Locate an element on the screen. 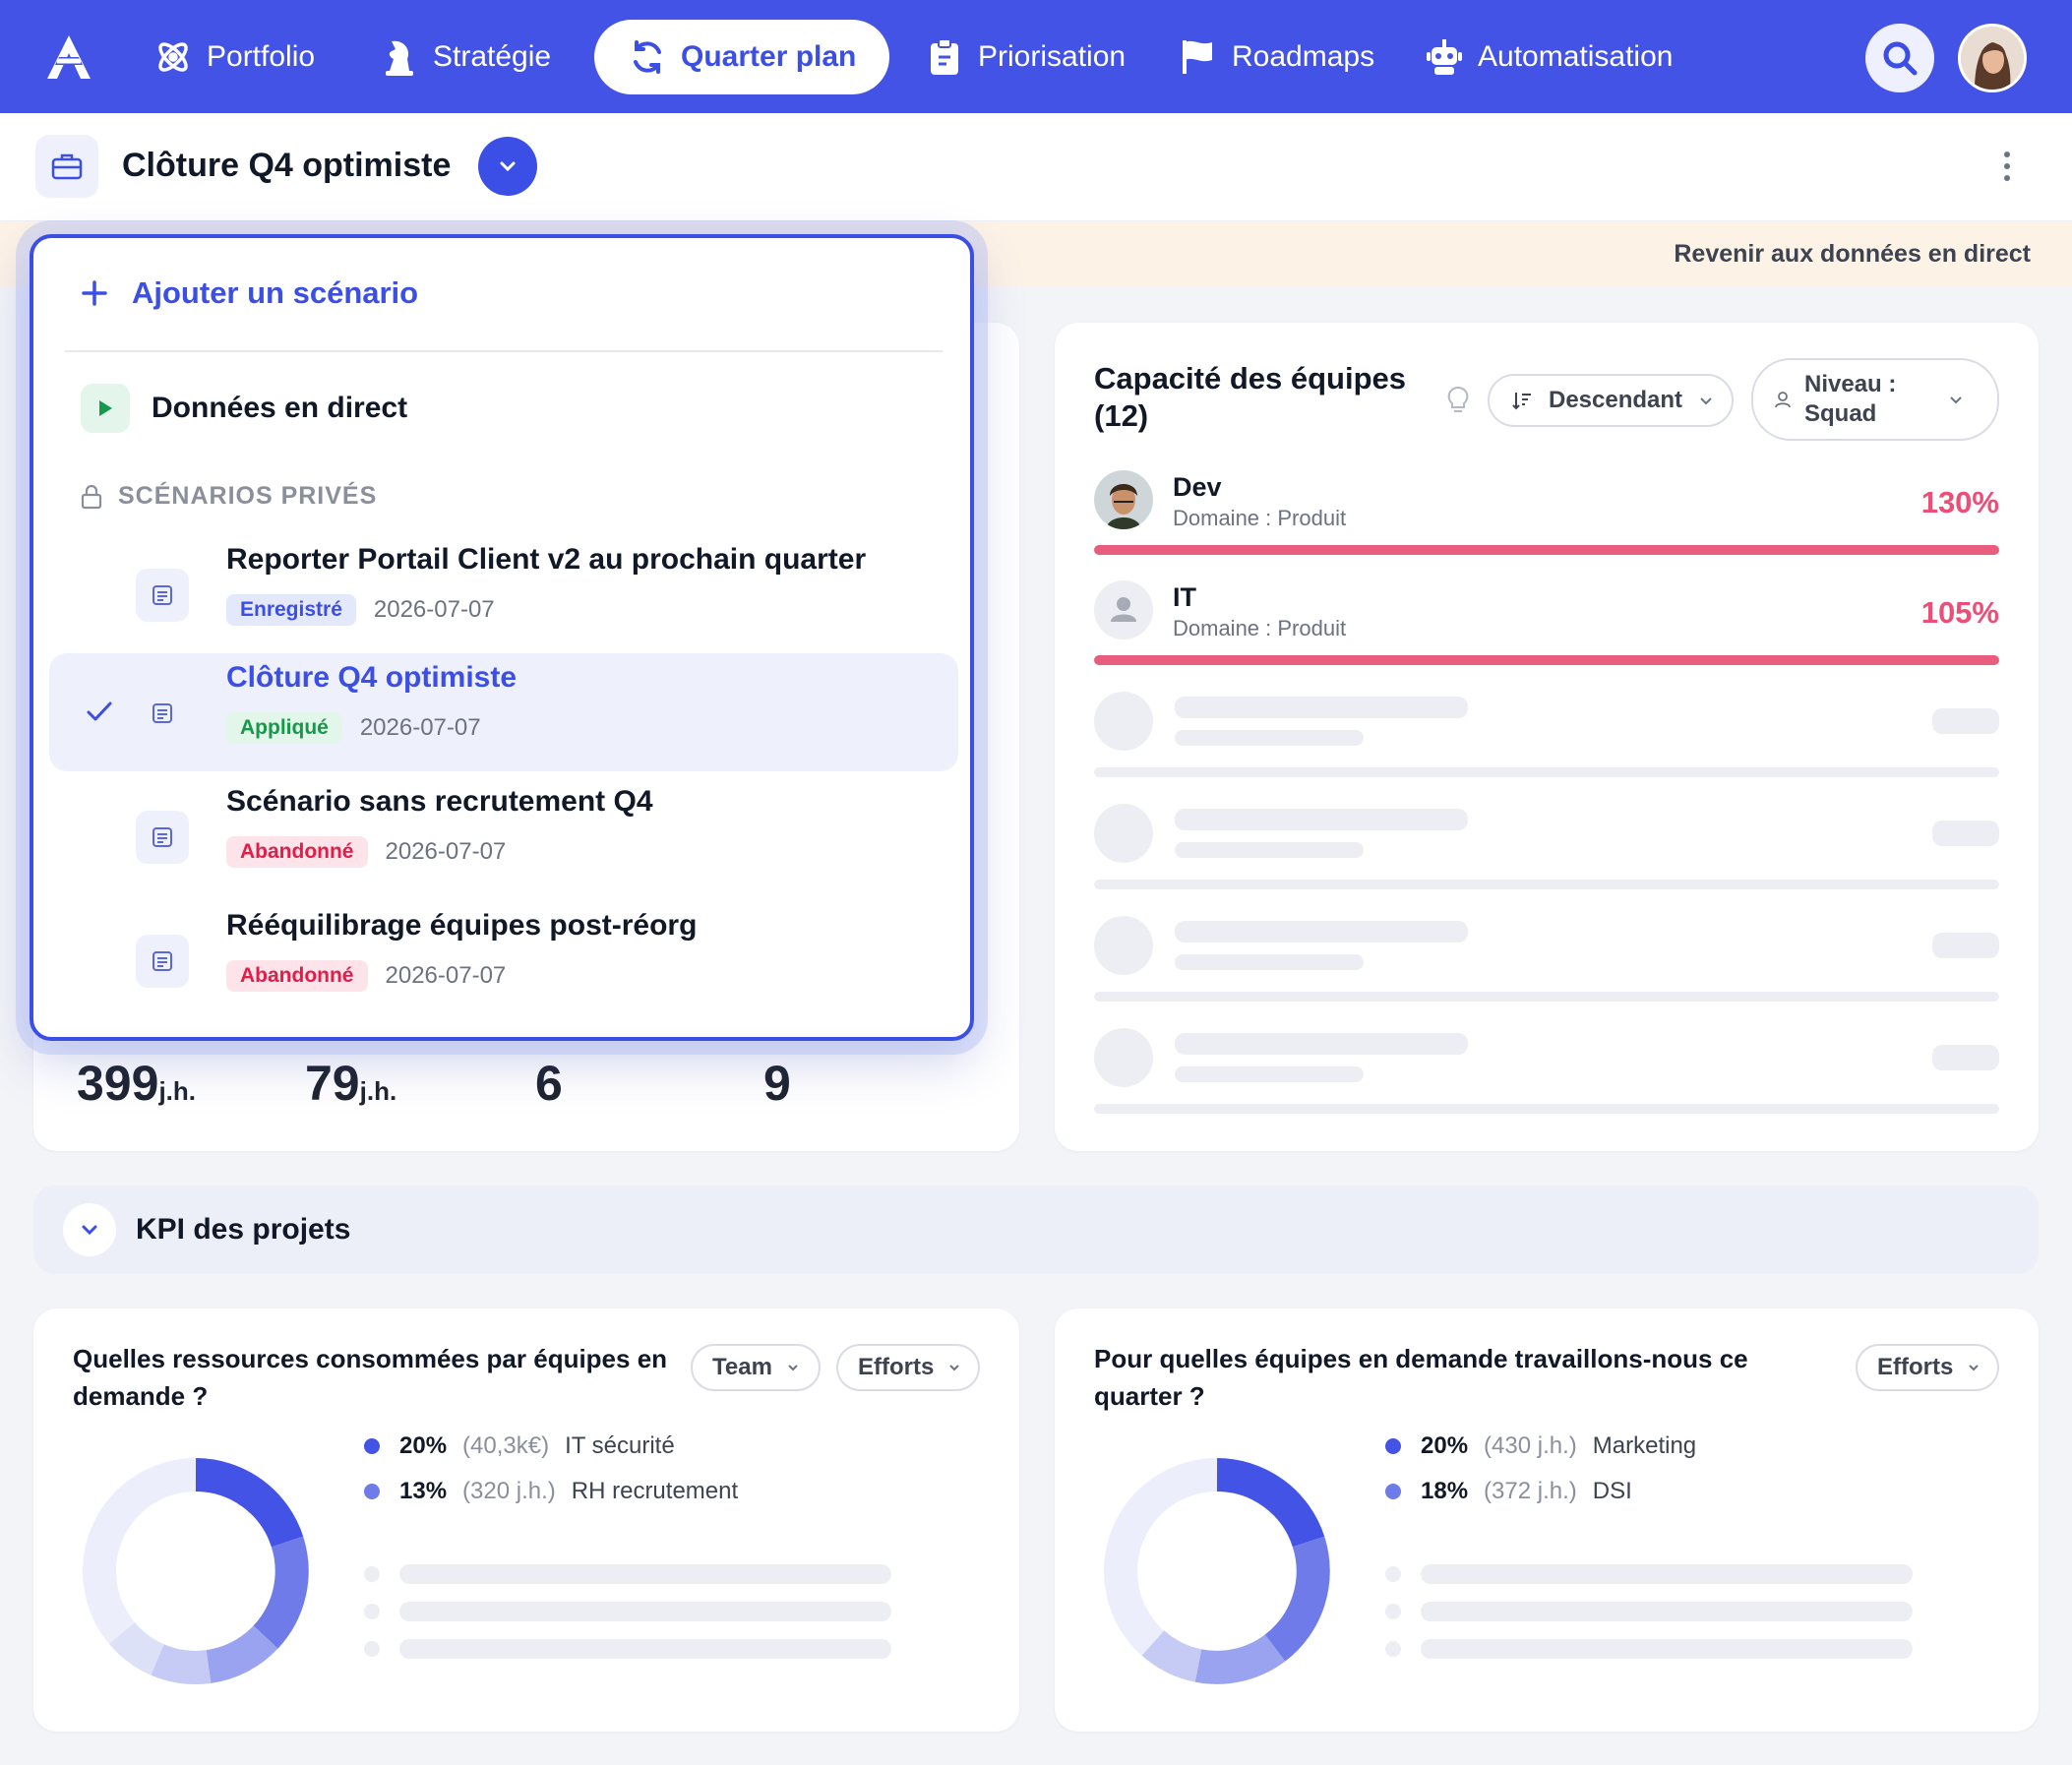 This screenshot has height=1765, width=2072. legend-item: 13% (320 j.h.) RH recrutement is located at coordinates (551, 1491).